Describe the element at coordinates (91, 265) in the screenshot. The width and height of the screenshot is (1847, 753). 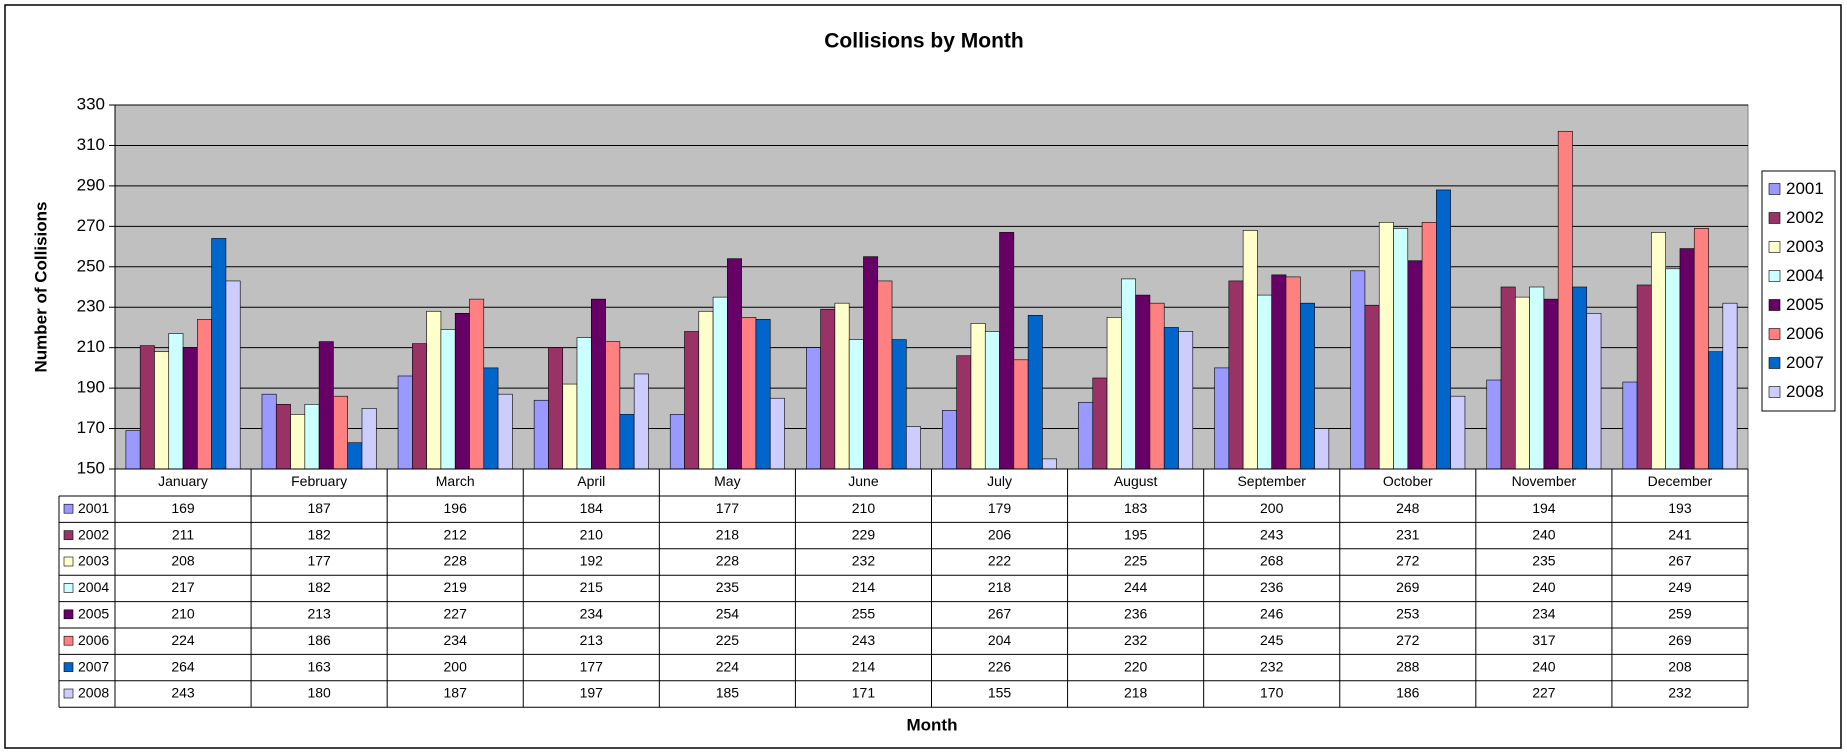
I see `y-tick-label: 250` at that location.